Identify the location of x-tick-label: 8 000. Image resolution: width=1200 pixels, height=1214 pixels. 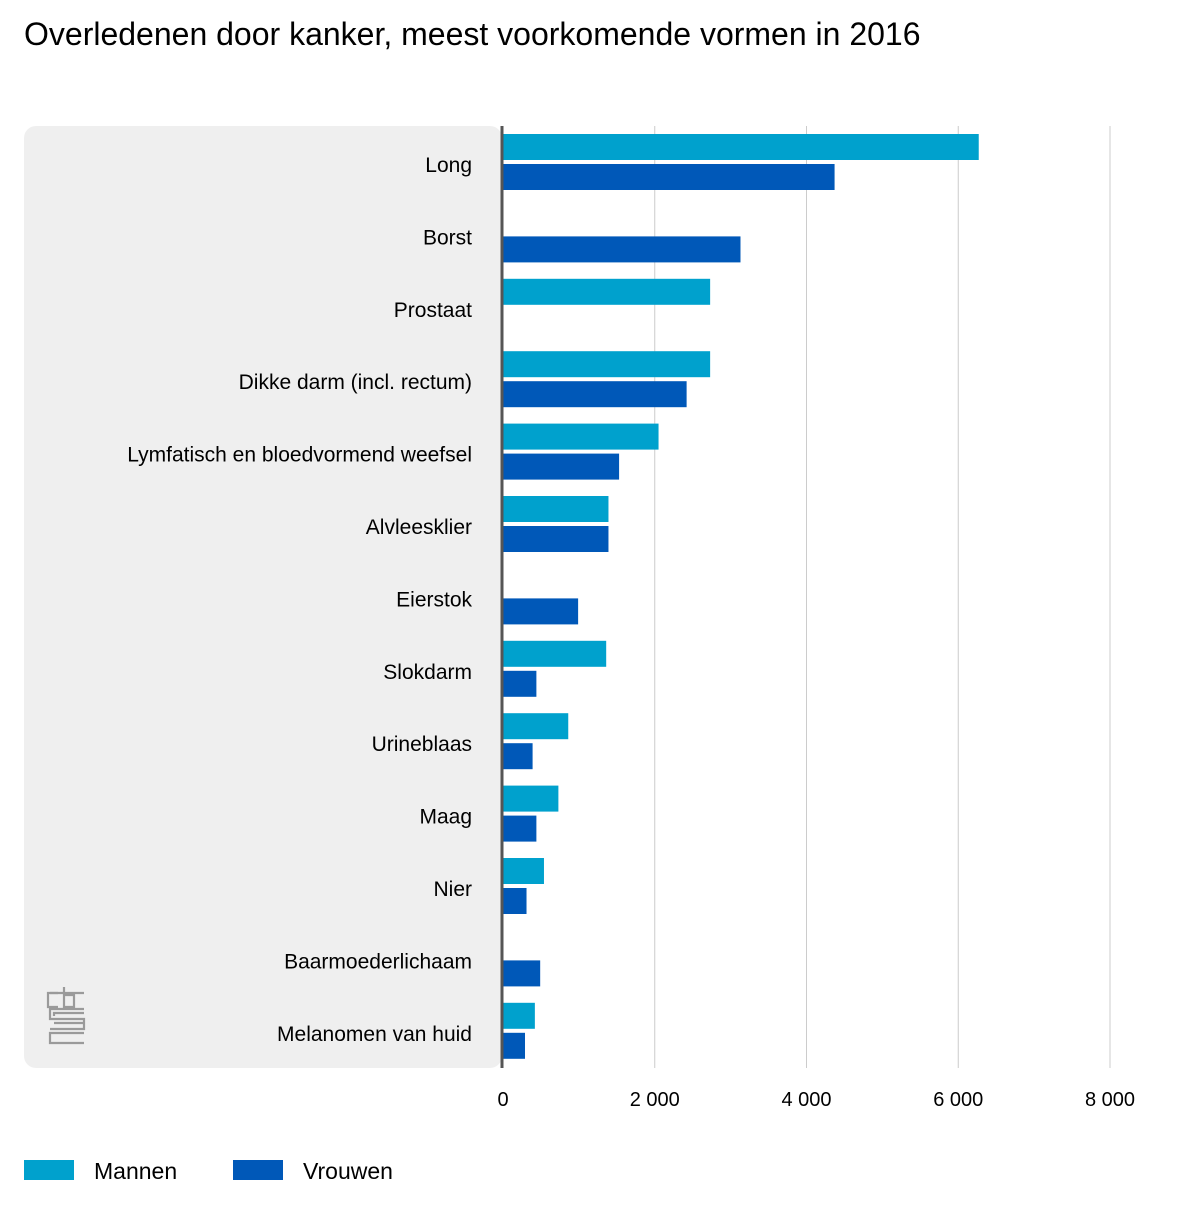
(1110, 1100).